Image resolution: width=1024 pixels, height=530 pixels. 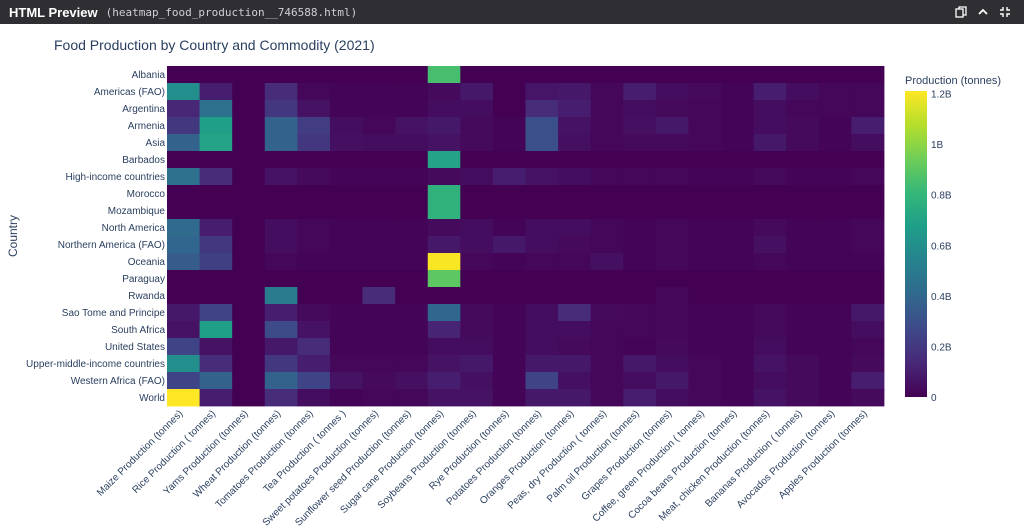 What do you see at coordinates (1005, 12) in the screenshot?
I see `collapse-icon` at bounding box center [1005, 12].